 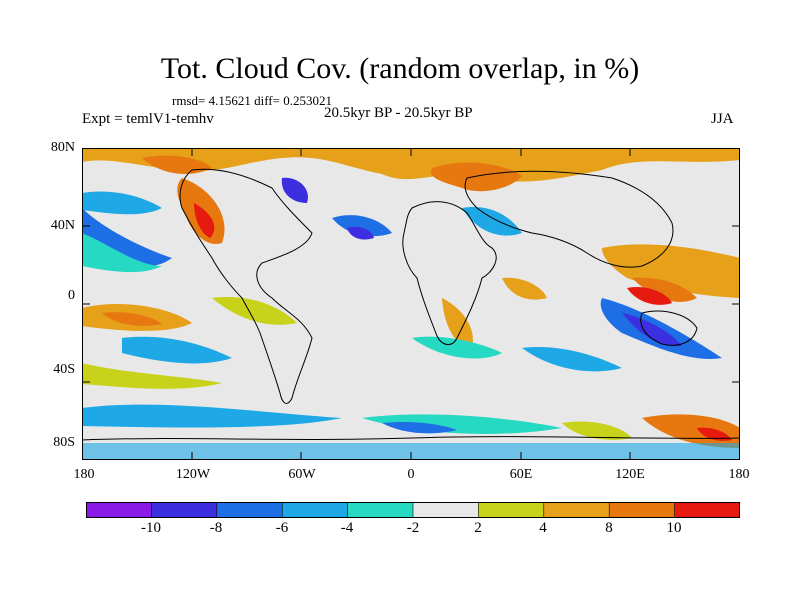 What do you see at coordinates (449, 273) in the screenshot?
I see `africa-europe-coastline` at bounding box center [449, 273].